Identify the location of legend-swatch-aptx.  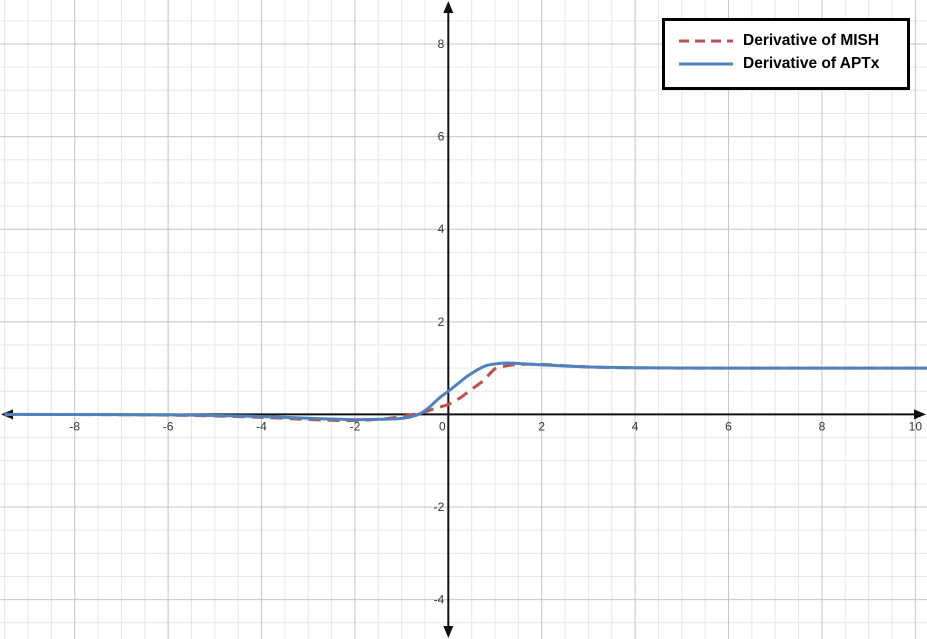
(706, 64).